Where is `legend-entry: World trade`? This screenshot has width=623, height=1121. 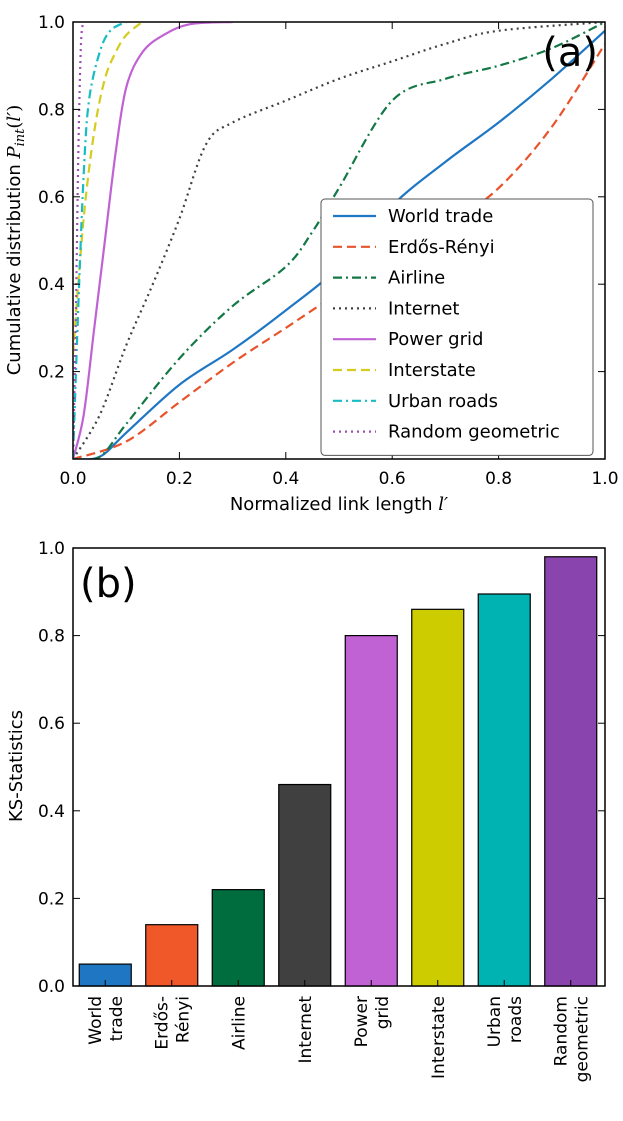 legend-entry: World trade is located at coordinates (440, 216).